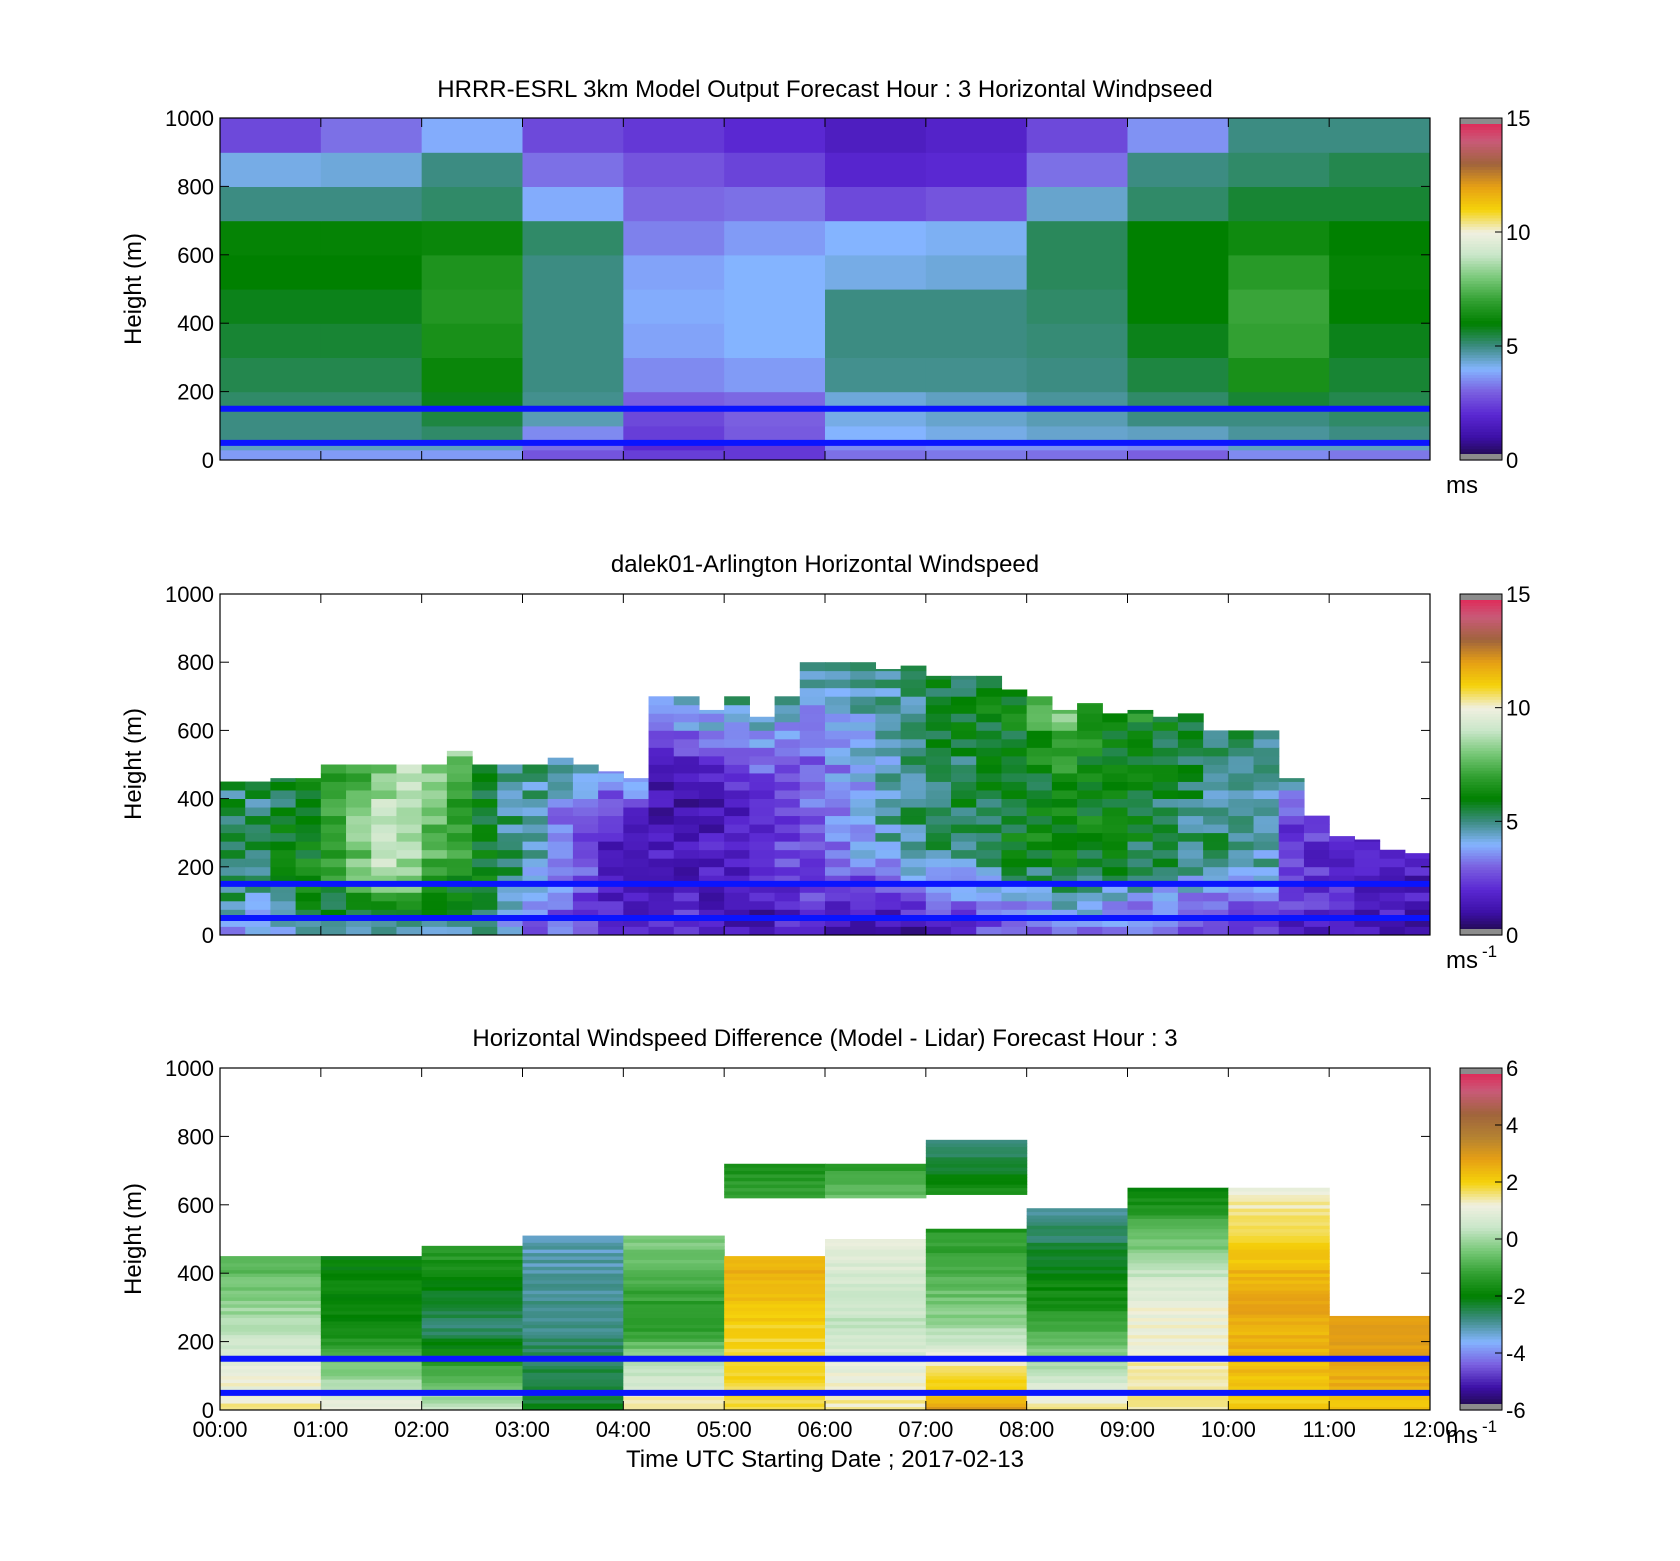 This screenshot has height=1561, width=1680. Describe the element at coordinates (1518, 594) in the screenshot. I see `colorbar-tick-label: 15` at that location.